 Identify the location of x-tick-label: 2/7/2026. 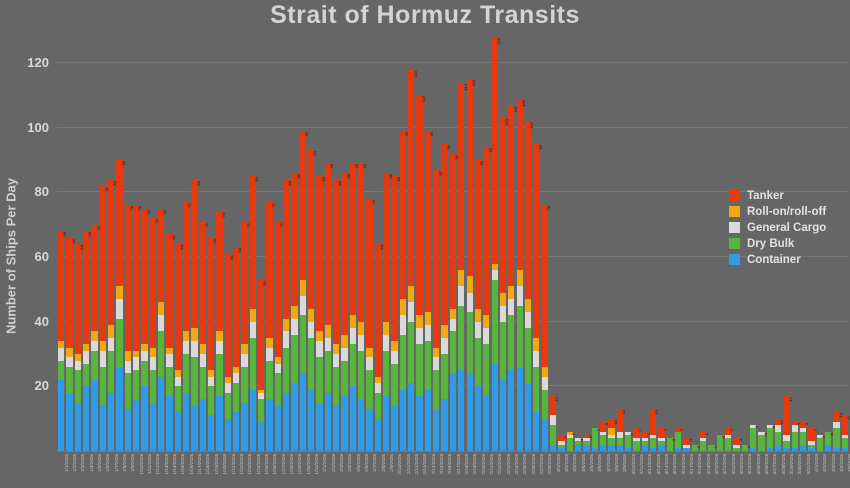
(375, 463).